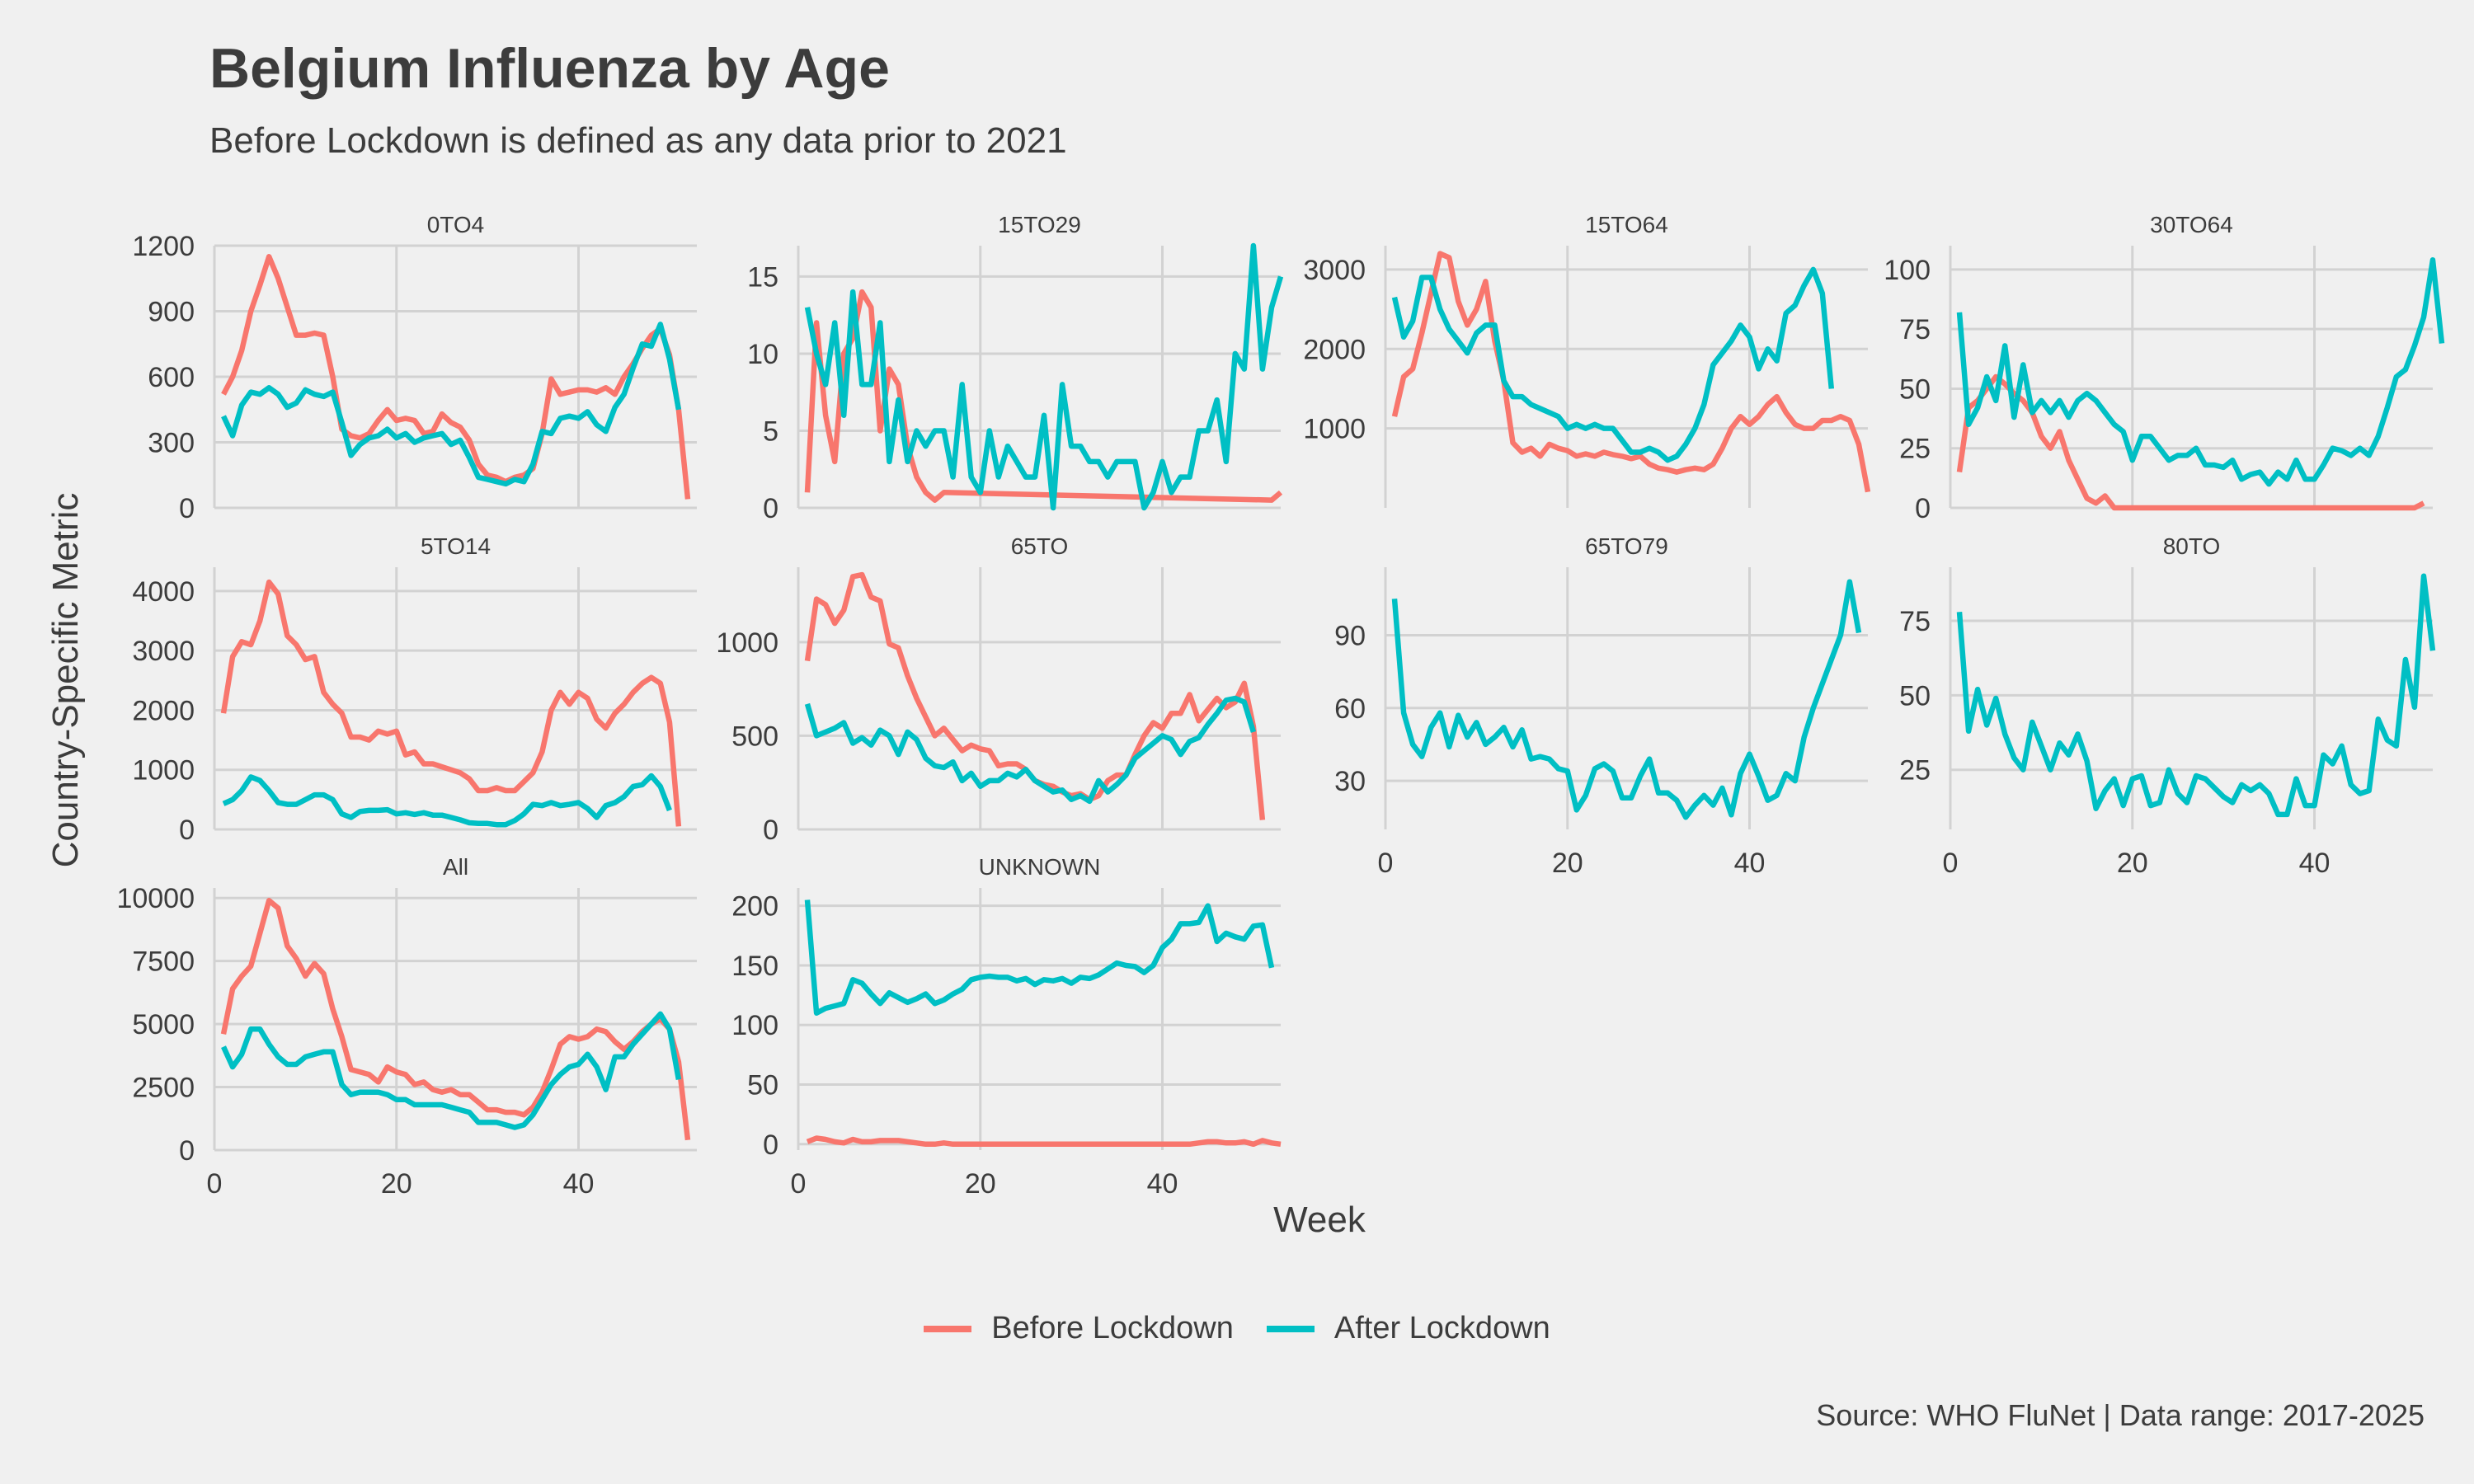  Describe the element at coordinates (1350, 709) in the screenshot. I see `y-tick-label: 60` at that location.